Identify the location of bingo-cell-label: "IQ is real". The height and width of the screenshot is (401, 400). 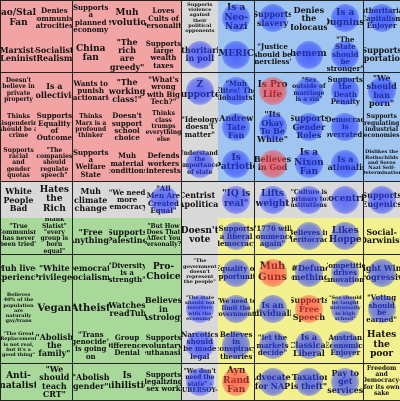
(236, 199).